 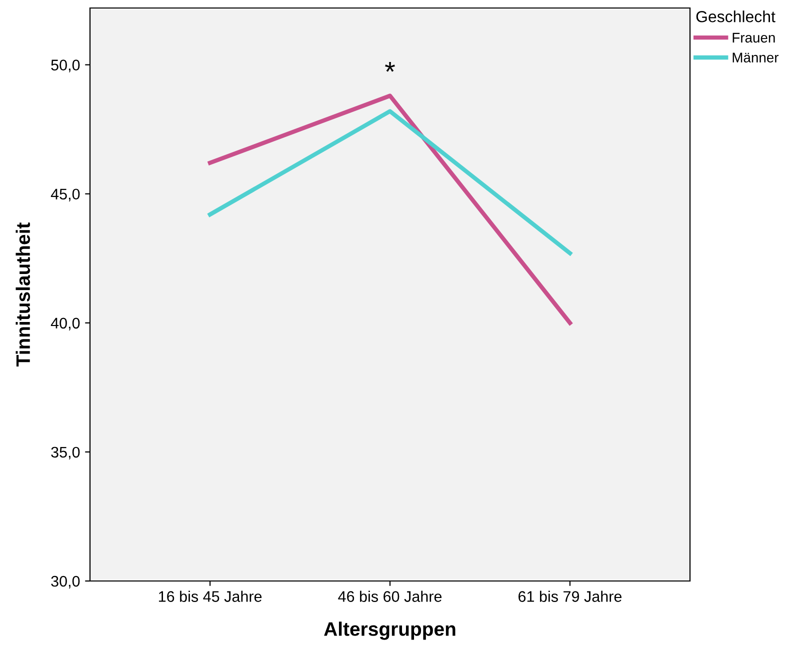 I want to click on y-tick-label: 45,0, so click(x=65, y=195).